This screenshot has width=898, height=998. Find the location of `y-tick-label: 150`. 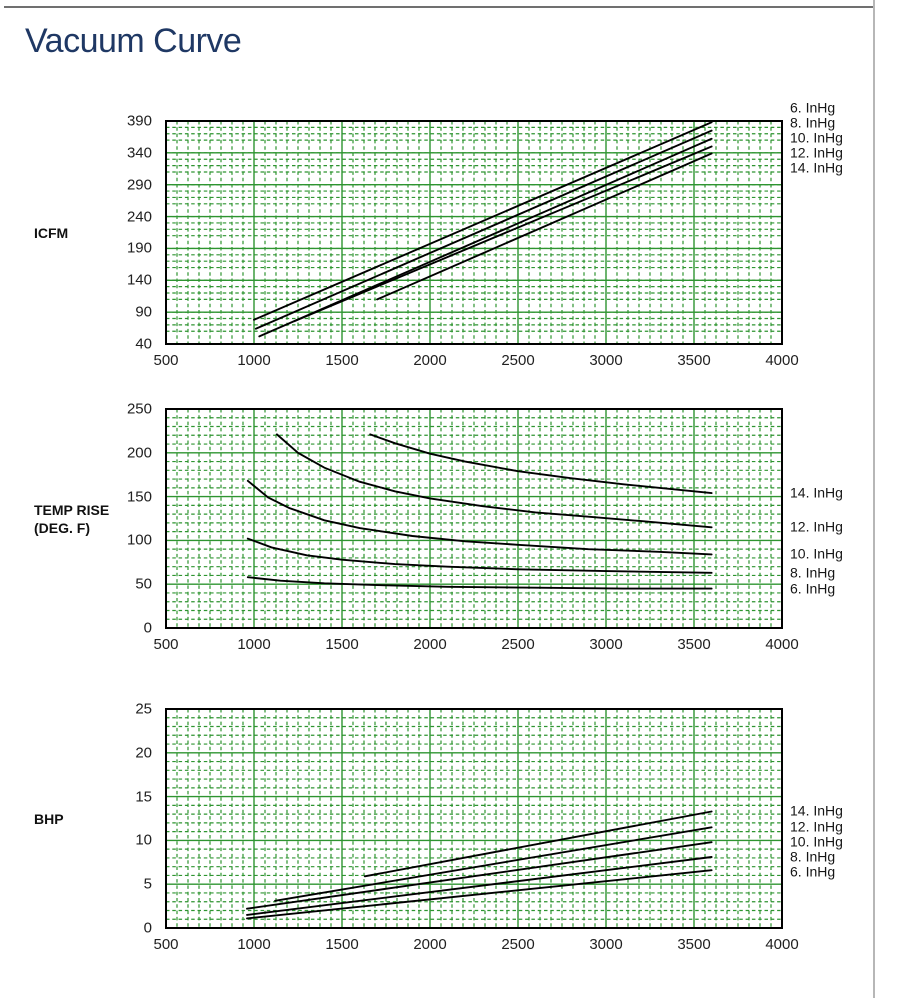

y-tick-label: 150 is located at coordinates (139, 497).